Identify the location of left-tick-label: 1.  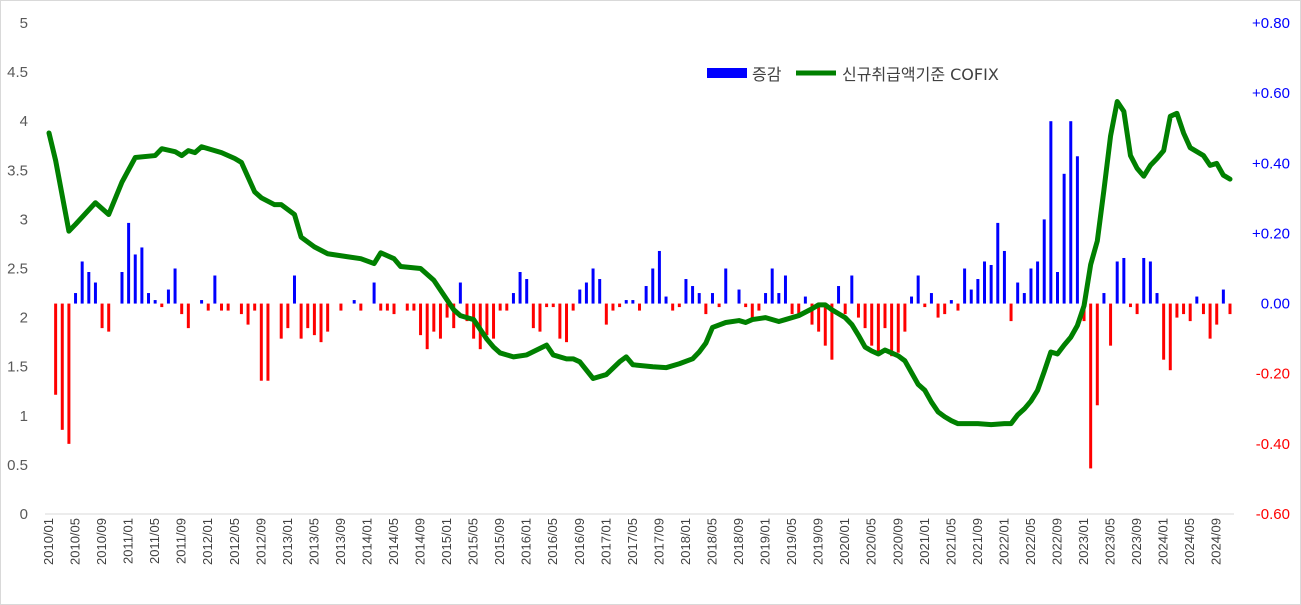
(24, 416).